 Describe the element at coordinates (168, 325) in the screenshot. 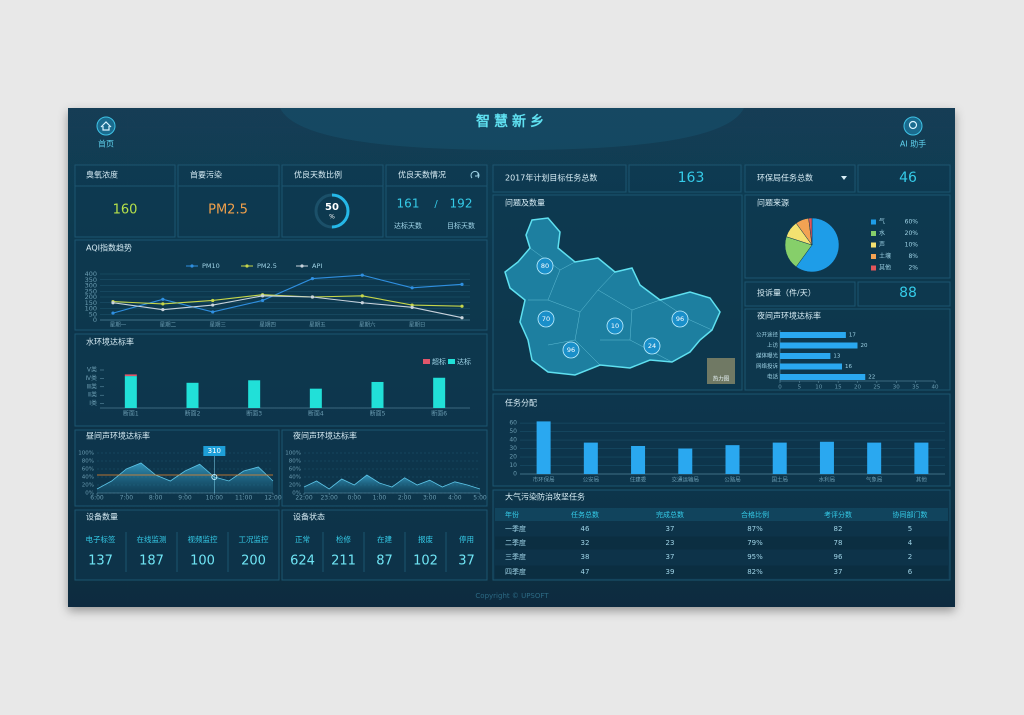

I see `x-tick-label: 星期二` at that location.